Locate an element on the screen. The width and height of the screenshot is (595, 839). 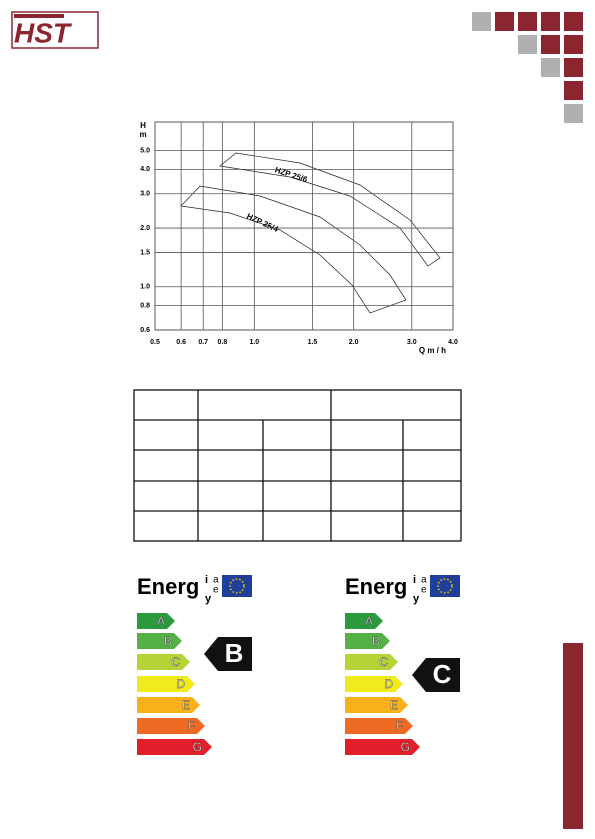
x-tick-label: 1.0 is located at coordinates (254, 342).